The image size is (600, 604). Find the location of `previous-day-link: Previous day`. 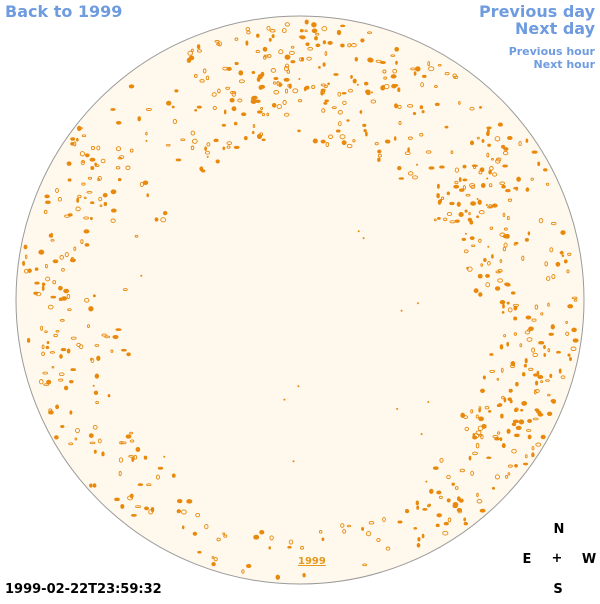

previous-day-link: Previous day is located at coordinates (536, 11).